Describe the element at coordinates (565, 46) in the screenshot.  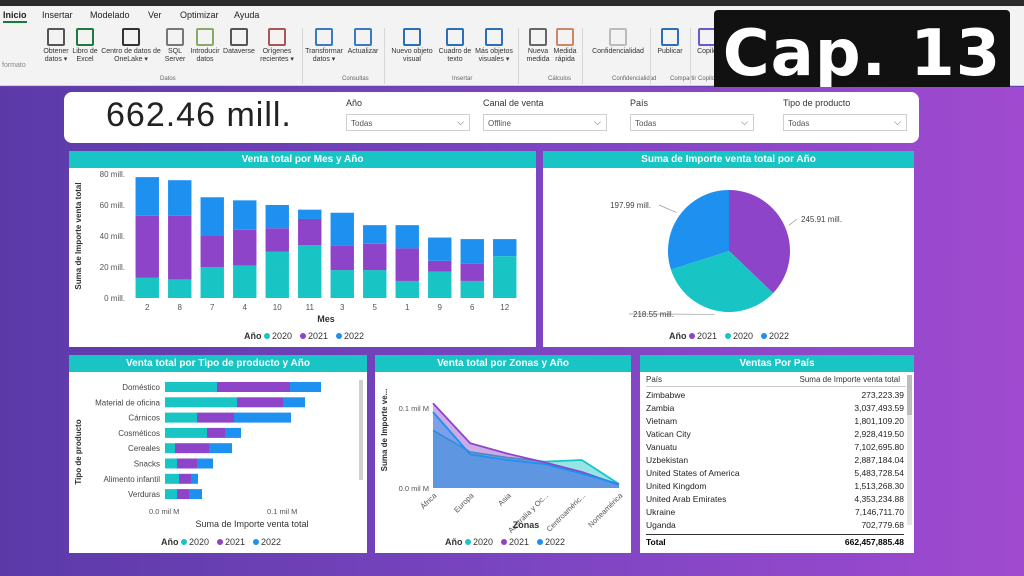
I see `quick-measure-button: Medida rápida` at that location.